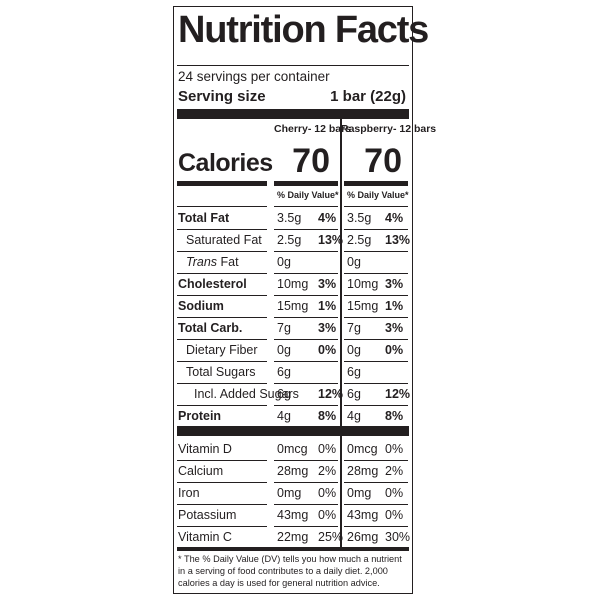 The image size is (600, 600). Describe the element at coordinates (284, 328) in the screenshot. I see `amount-cherry: 7g` at that location.